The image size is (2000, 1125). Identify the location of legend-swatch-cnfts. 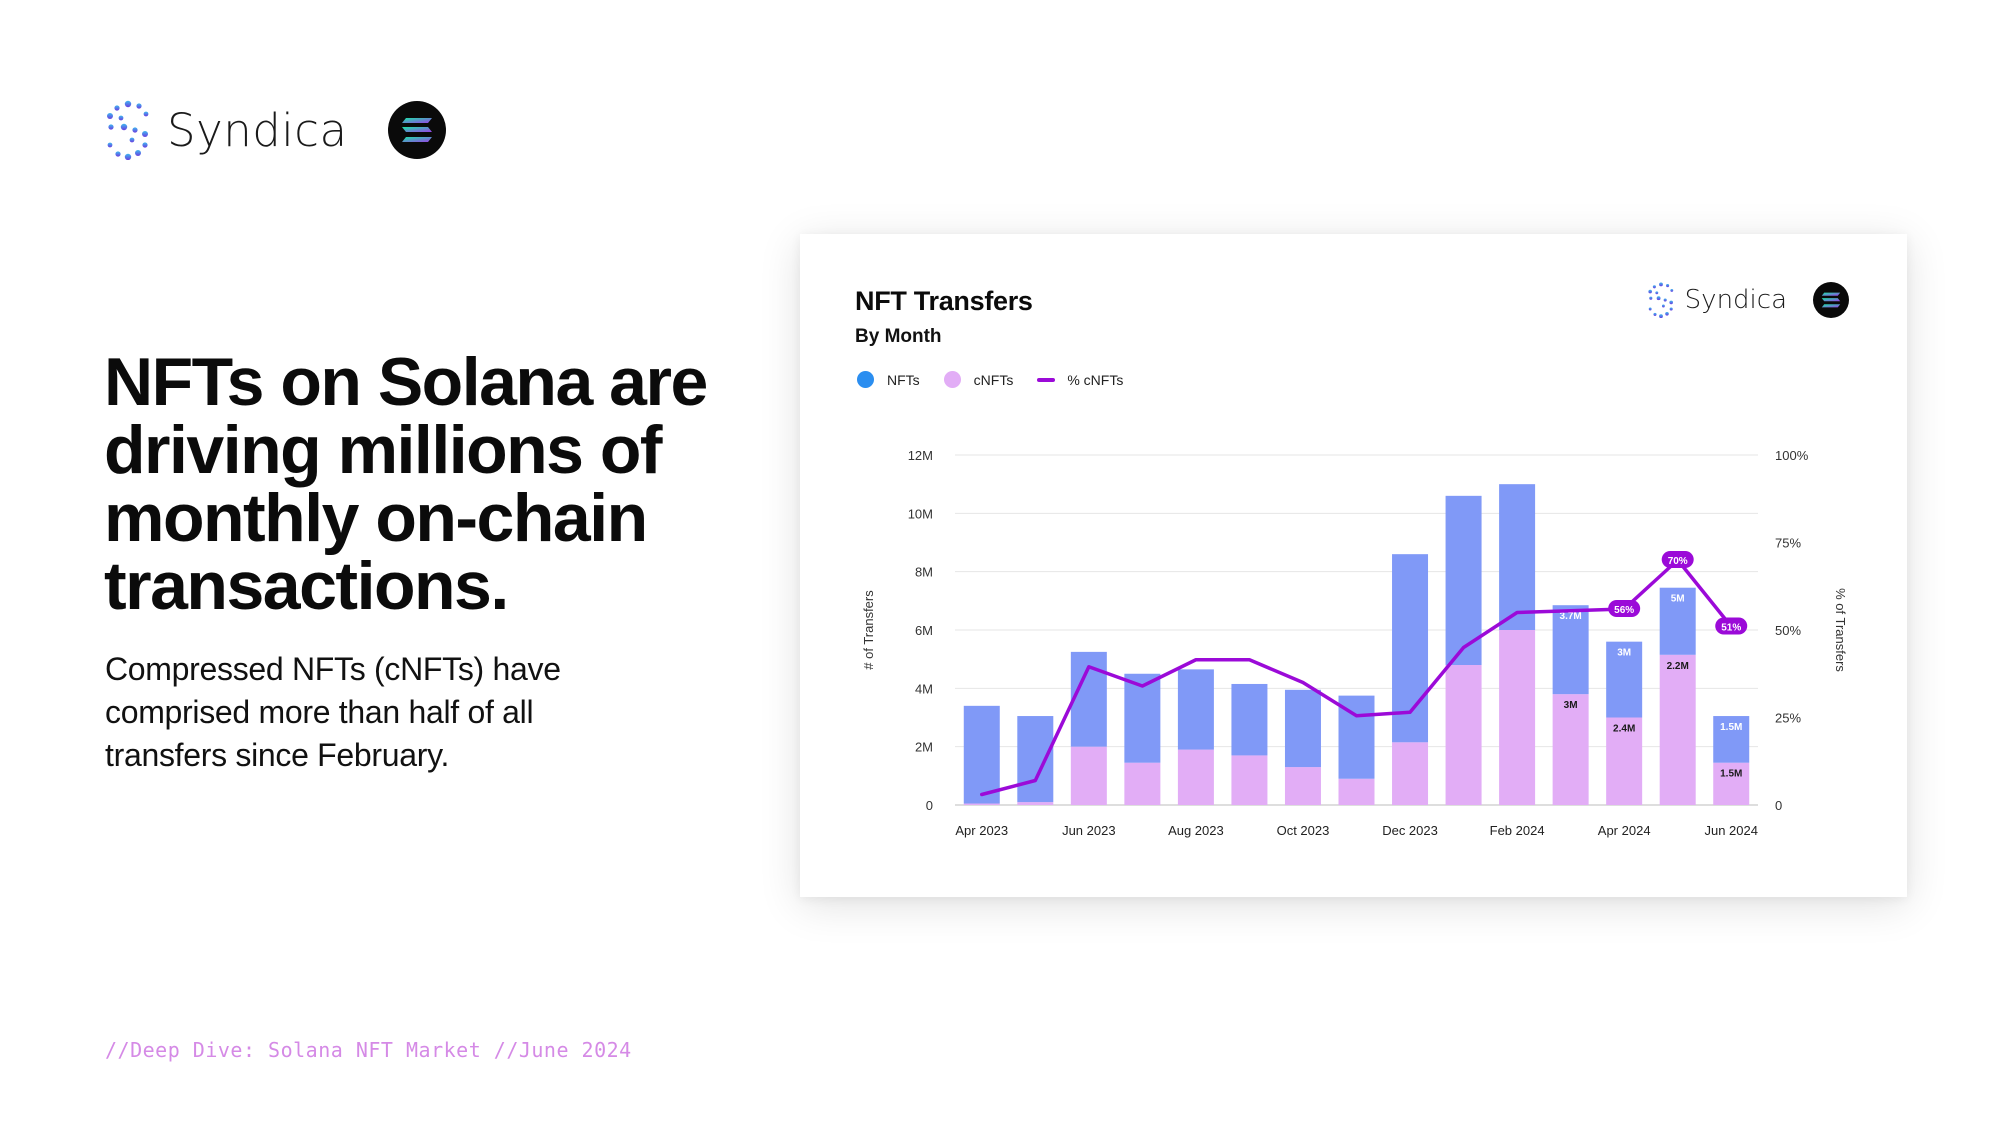
(952, 379).